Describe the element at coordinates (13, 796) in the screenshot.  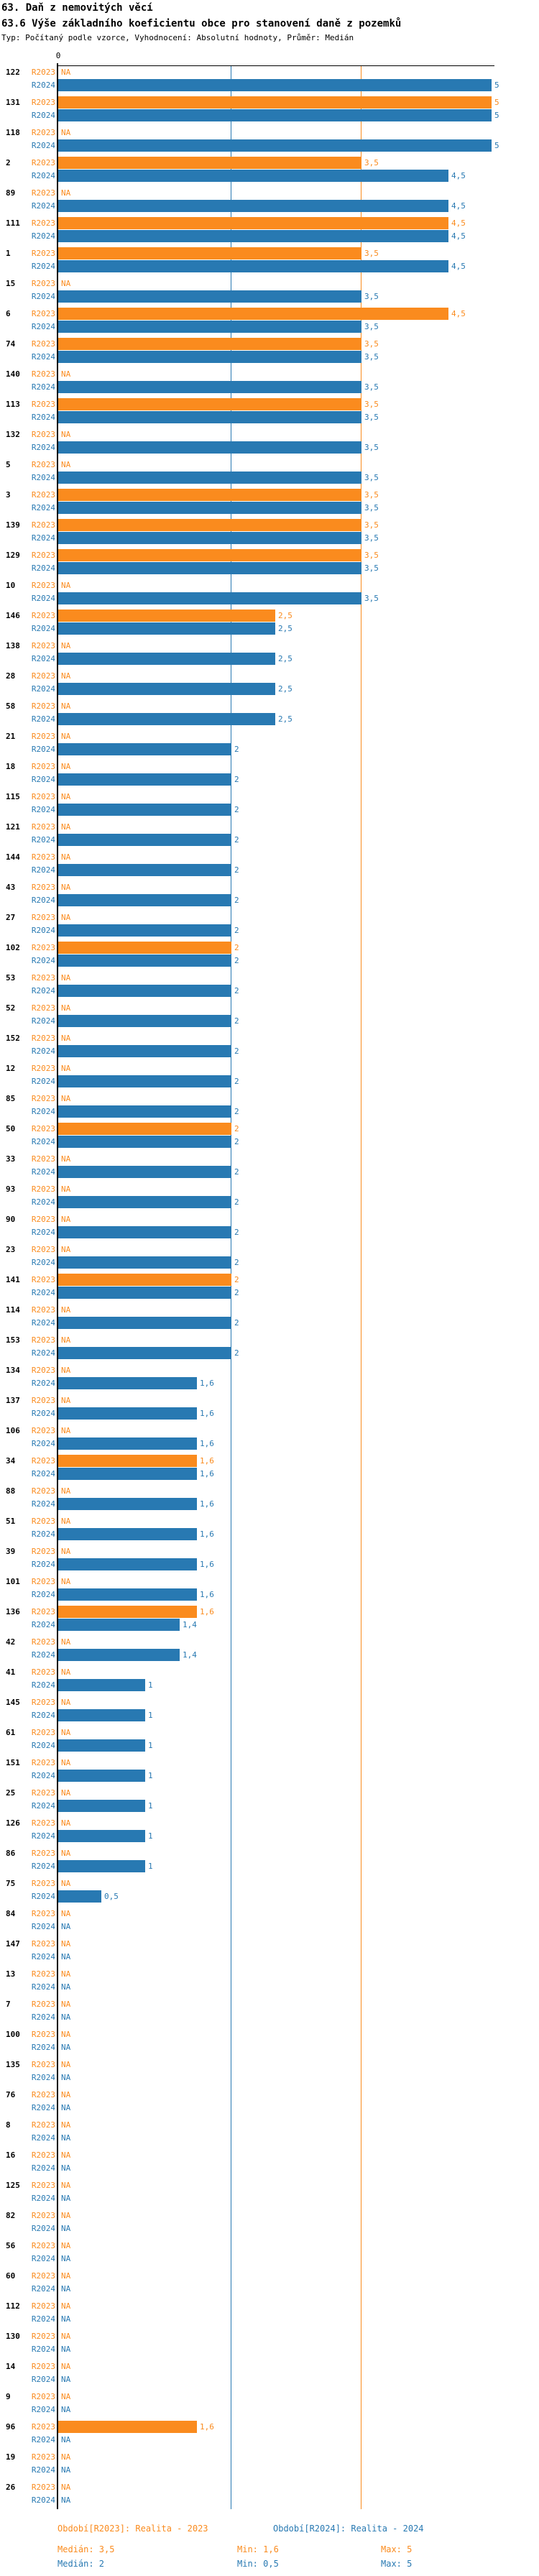
I see `row-id-label: 115` at that location.